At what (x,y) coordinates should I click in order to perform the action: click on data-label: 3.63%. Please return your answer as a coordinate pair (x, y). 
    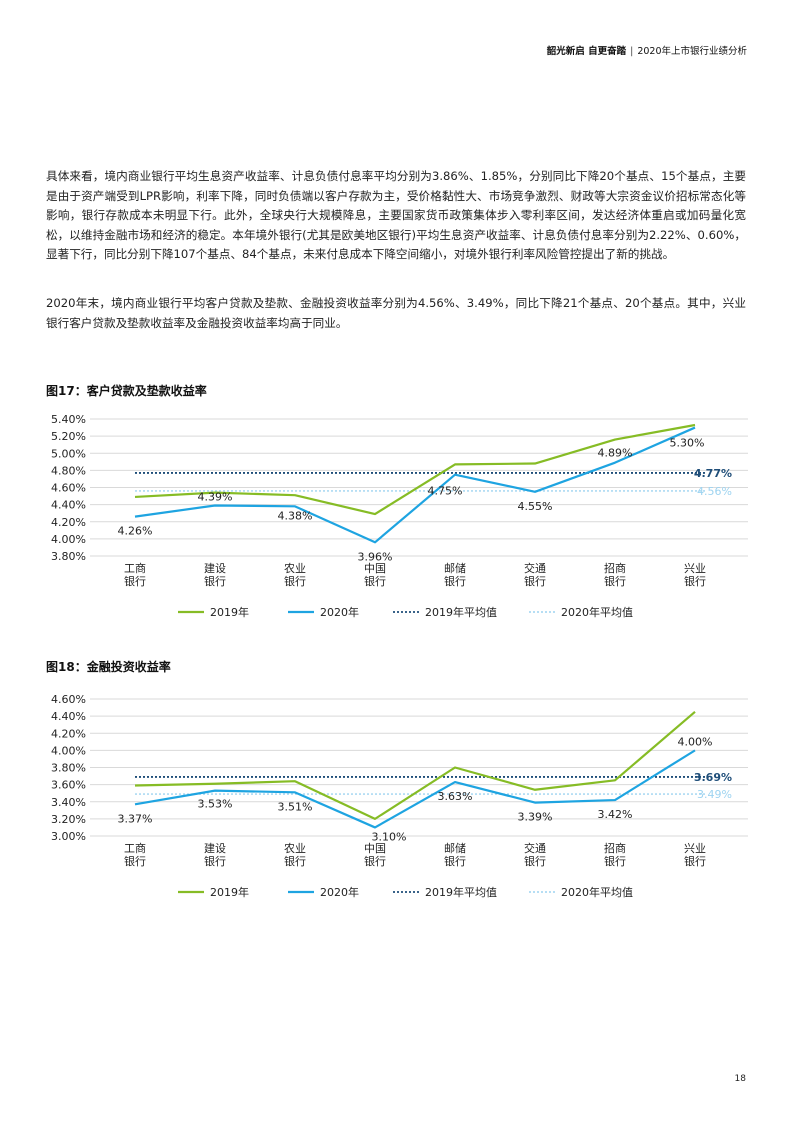
    Looking at the image, I should click on (455, 796).